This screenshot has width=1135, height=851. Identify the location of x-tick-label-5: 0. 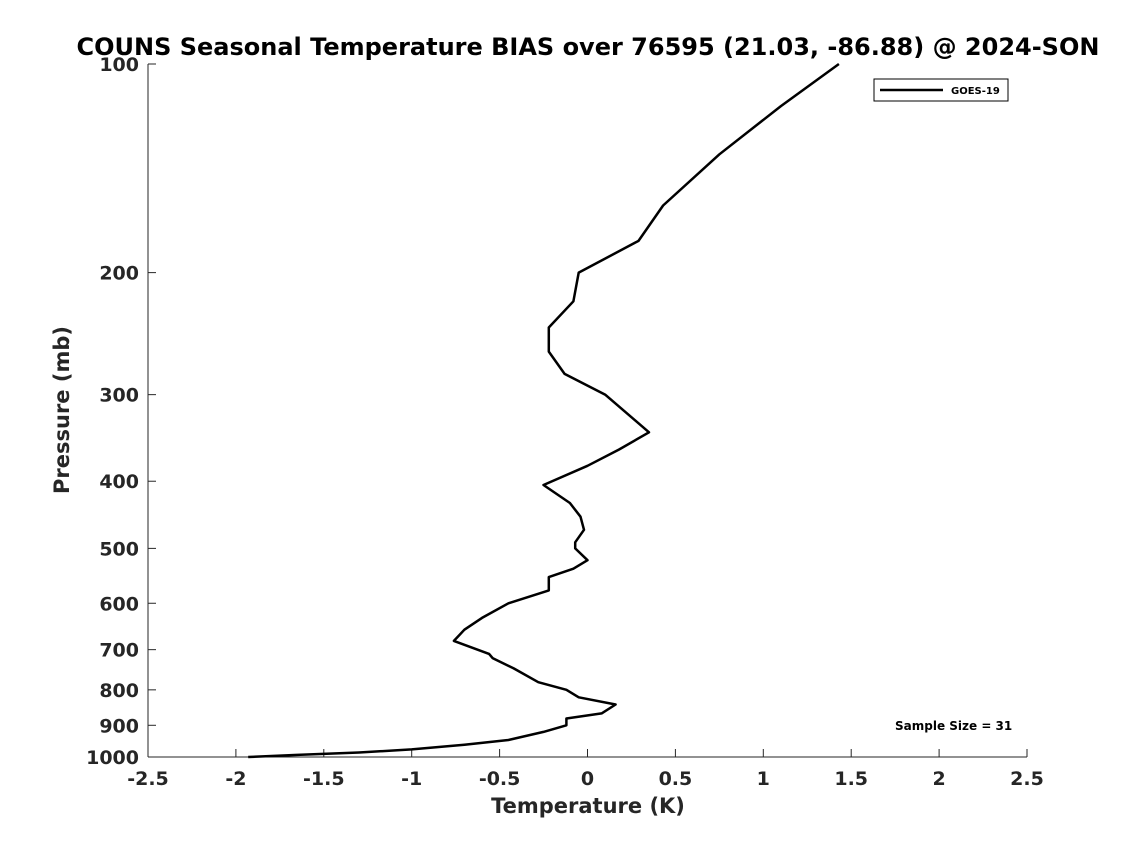
(587, 779).